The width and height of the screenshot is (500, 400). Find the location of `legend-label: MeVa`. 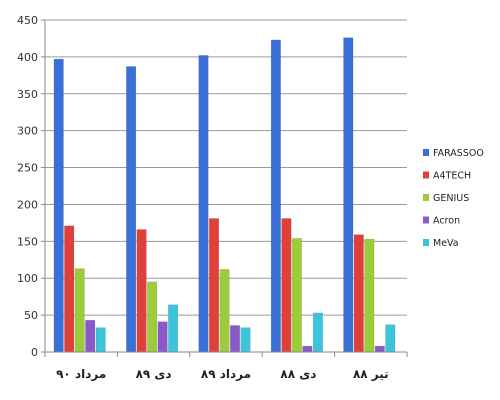

legend-label: MeVa is located at coordinates (446, 243).